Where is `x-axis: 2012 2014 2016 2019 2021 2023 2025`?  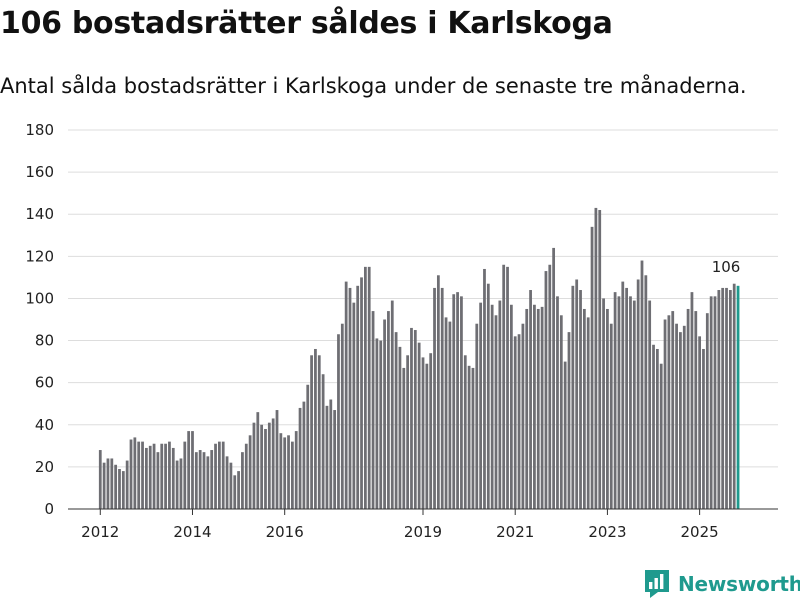 x-axis: 2012 2014 2016 2019 2021 2023 2025 is located at coordinates (423, 524).